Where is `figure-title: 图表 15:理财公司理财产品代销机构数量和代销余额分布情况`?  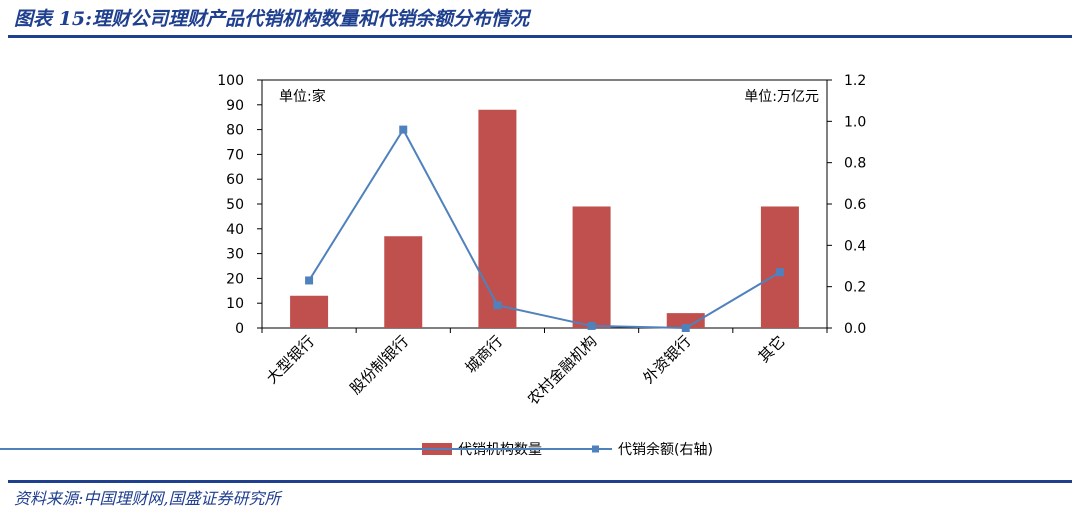
figure-title: 图表 15:理财公司理财产品代销机构数量和代销余额分布情况 is located at coordinates (272, 19).